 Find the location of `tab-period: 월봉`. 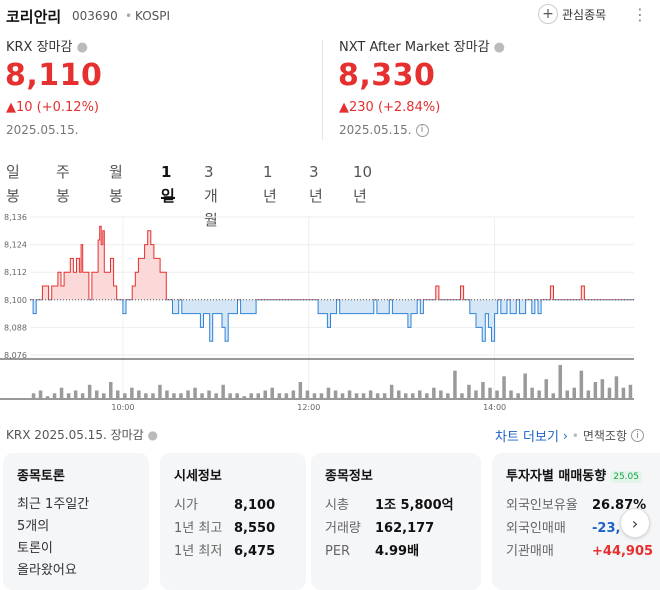

tab-period: 월봉 is located at coordinates (116, 184).